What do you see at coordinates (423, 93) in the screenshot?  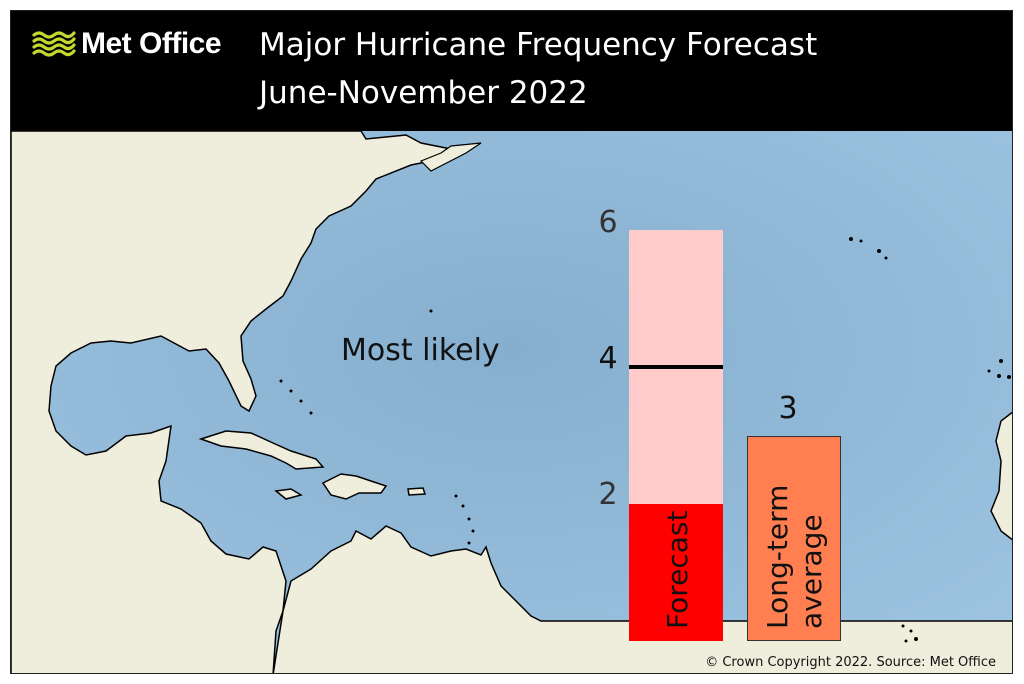 I see `chart-subtitle: June-November 2022` at bounding box center [423, 93].